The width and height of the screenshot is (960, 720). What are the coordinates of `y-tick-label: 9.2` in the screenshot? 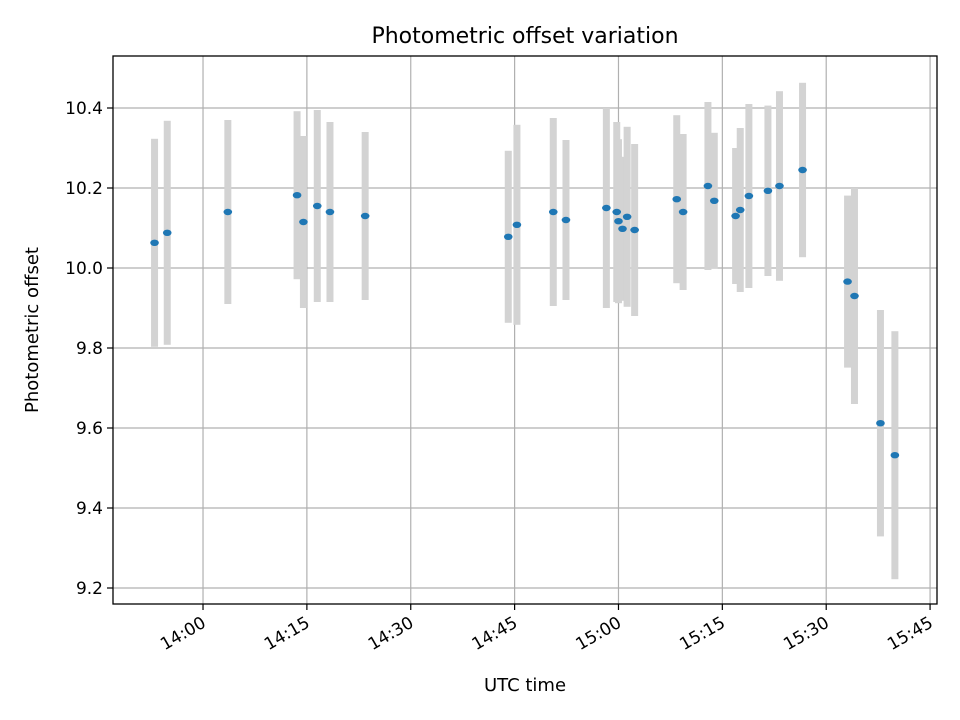 It's located at (89, 589).